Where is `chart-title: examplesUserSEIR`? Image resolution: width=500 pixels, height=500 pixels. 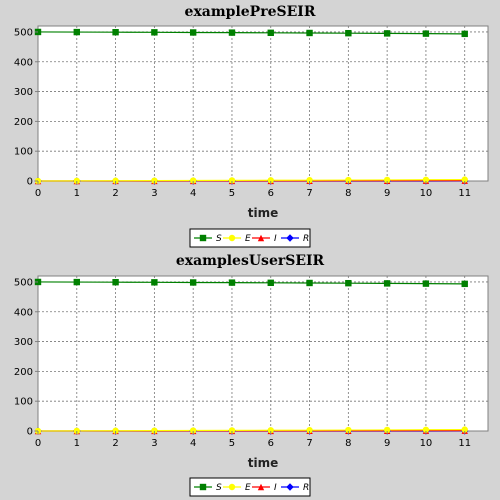 chart-title: examplesUserSEIR is located at coordinates (250, 261).